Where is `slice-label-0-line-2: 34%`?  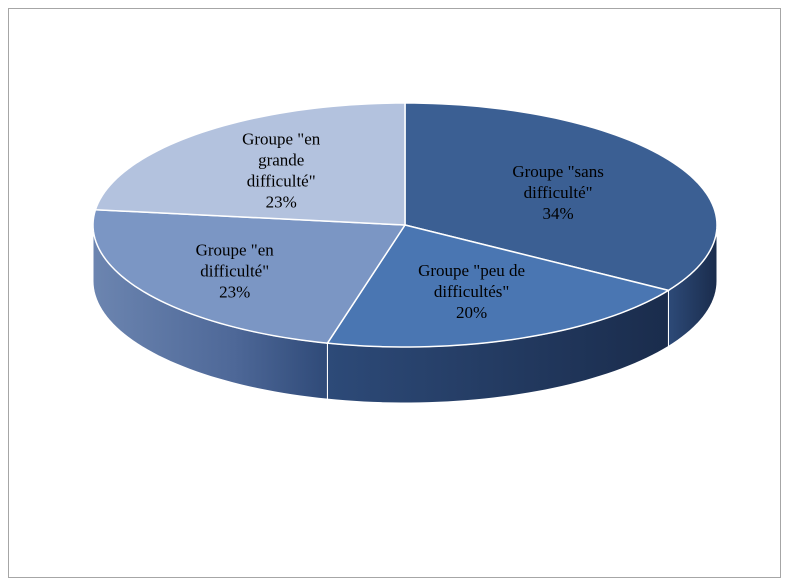
slice-label-0-line-2: 34% is located at coordinates (558, 213).